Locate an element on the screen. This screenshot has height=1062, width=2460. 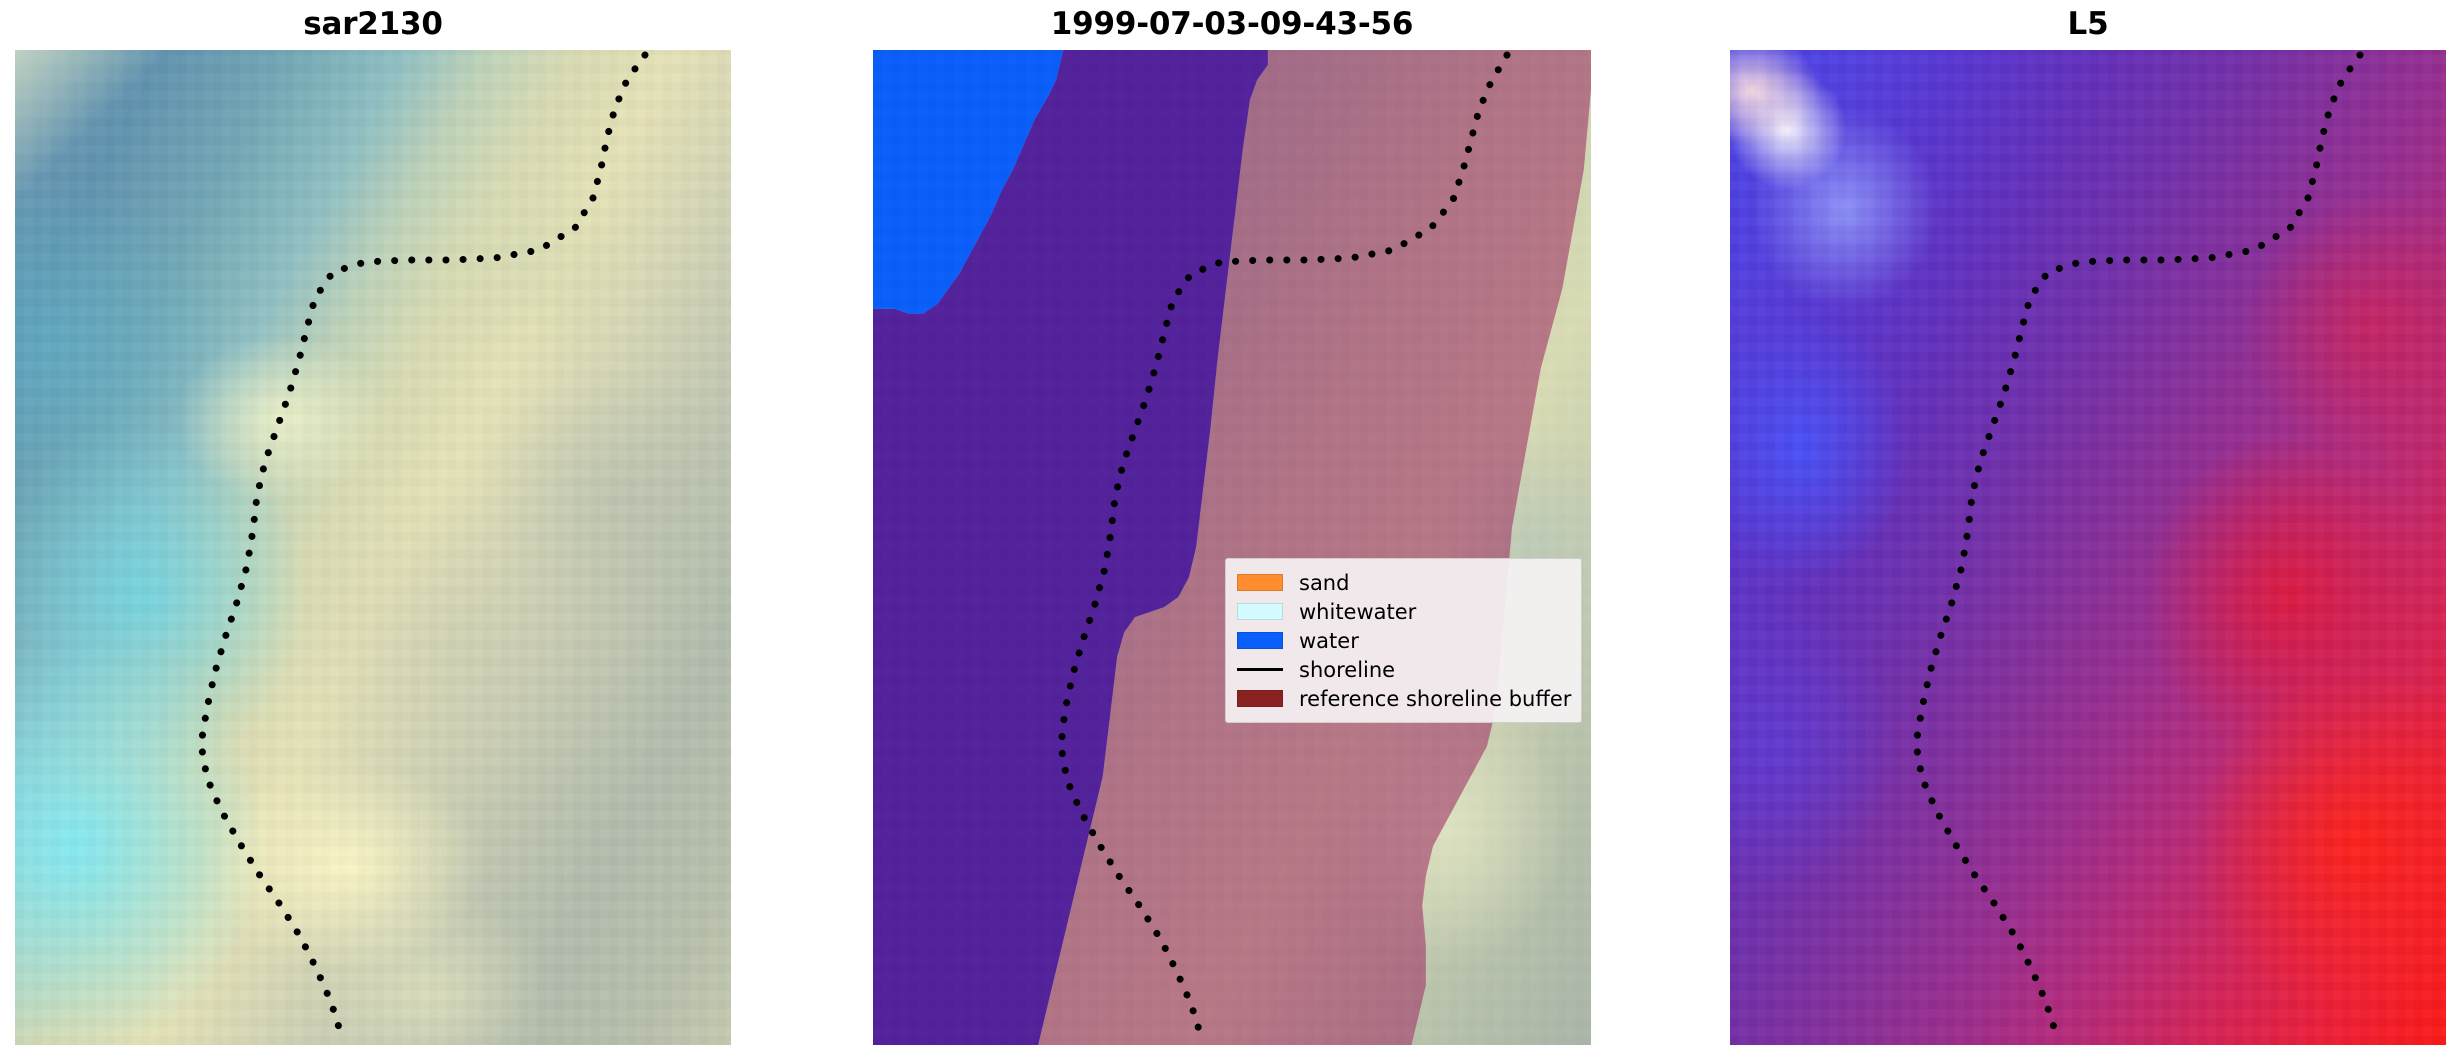
legend-item-water: water is located at coordinates (1403, 640).